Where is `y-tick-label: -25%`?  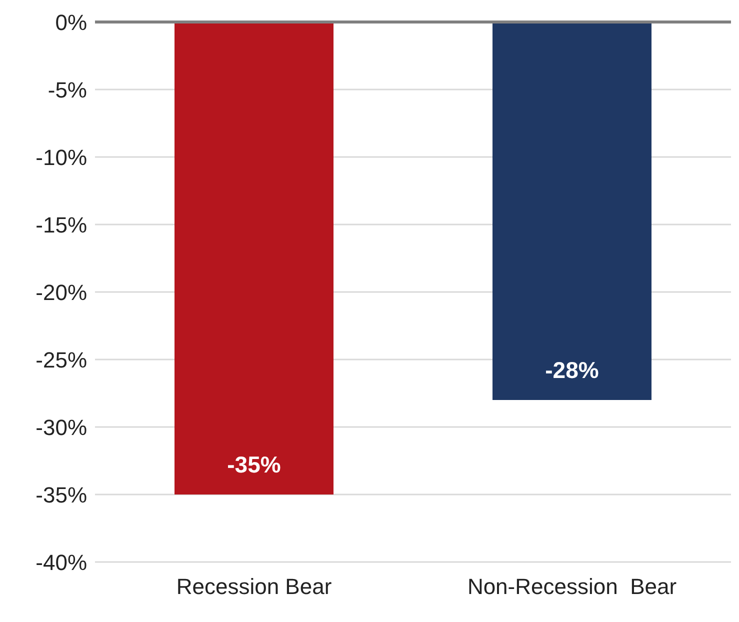
y-tick-label: -25% is located at coordinates (61, 359).